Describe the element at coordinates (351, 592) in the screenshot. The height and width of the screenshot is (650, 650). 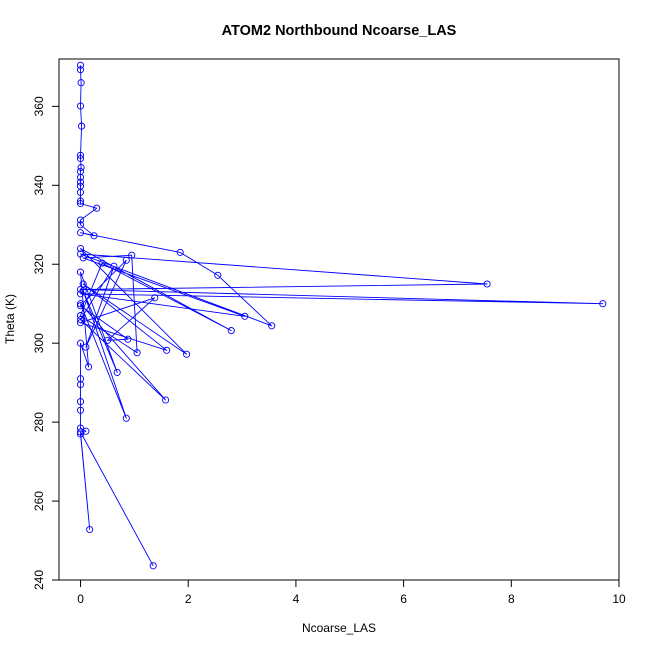
I see `x-axis: 0 2 4 6 8 10` at that location.